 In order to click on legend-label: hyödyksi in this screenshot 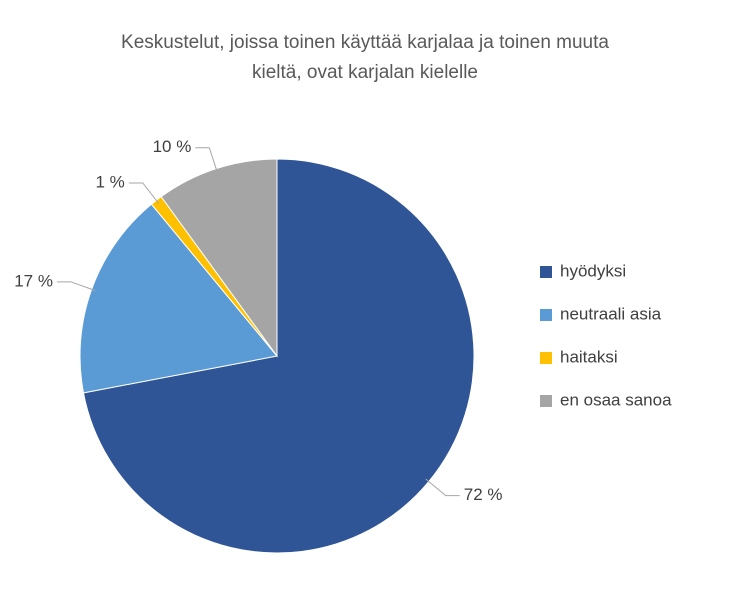, I will do `click(593, 270)`.